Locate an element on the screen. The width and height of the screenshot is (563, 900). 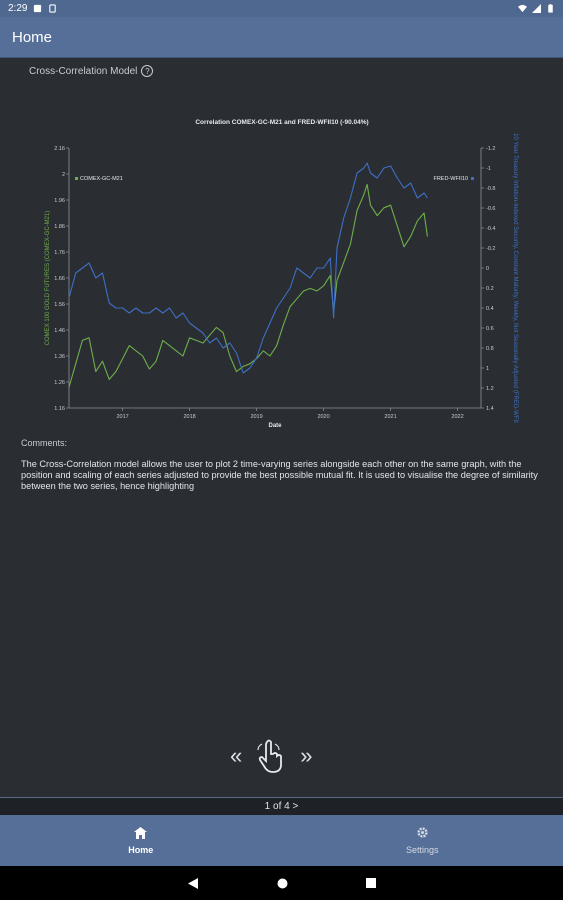
left-tick-label: 1.36 is located at coordinates (59, 357).